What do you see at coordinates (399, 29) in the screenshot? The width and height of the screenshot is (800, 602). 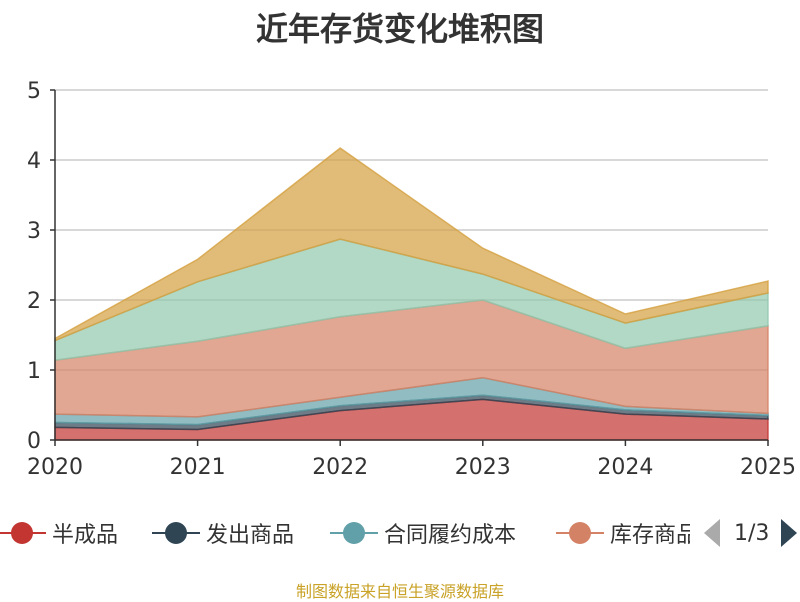 I see `chart-title: 近年存货变化堆积图` at bounding box center [399, 29].